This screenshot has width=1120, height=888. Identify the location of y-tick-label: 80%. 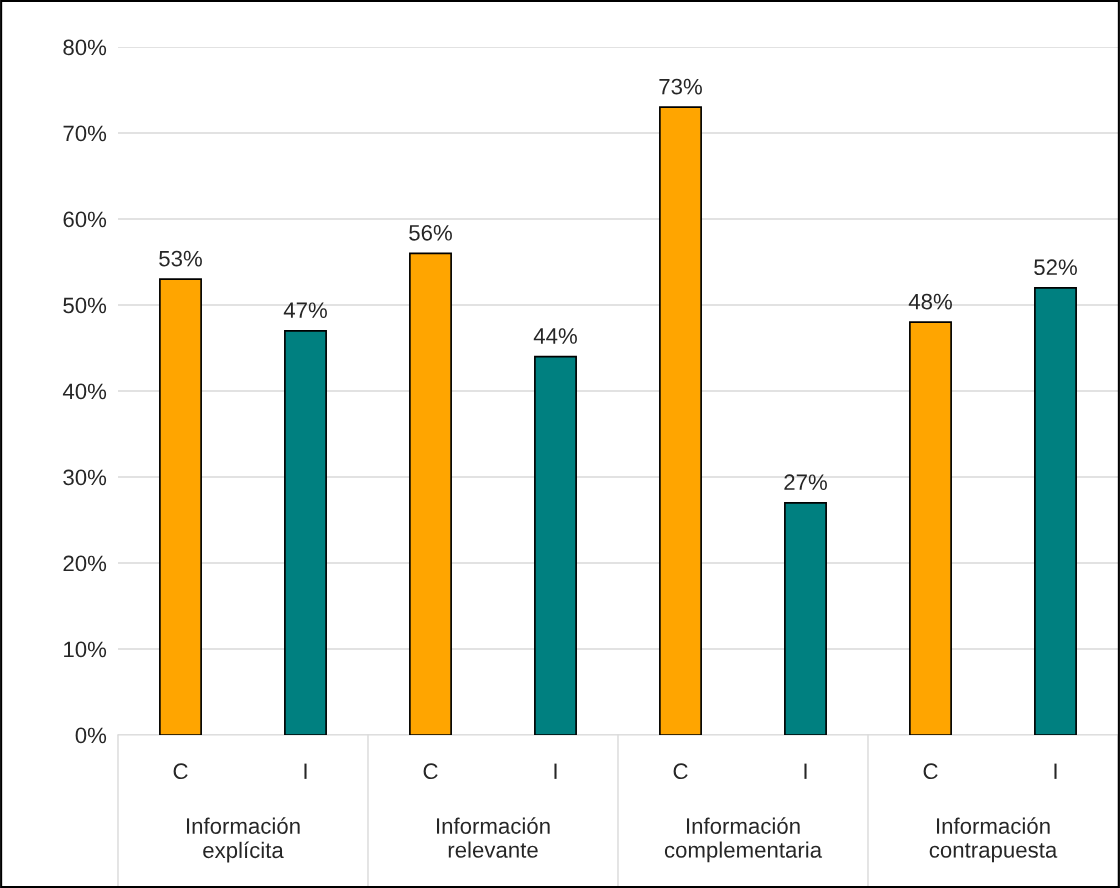
(85, 47).